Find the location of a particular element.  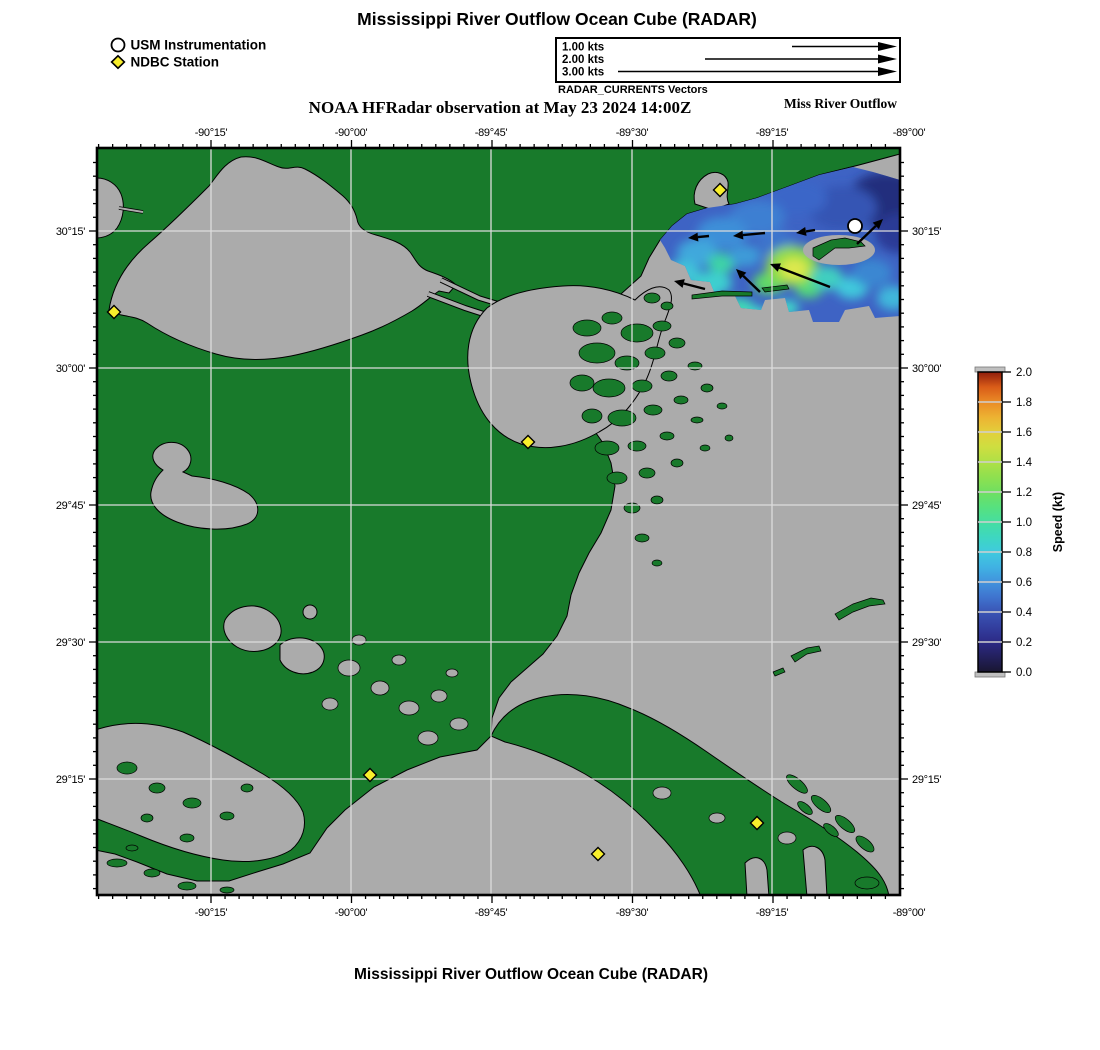

lon-label-top: -89°45' is located at coordinates (491, 133).